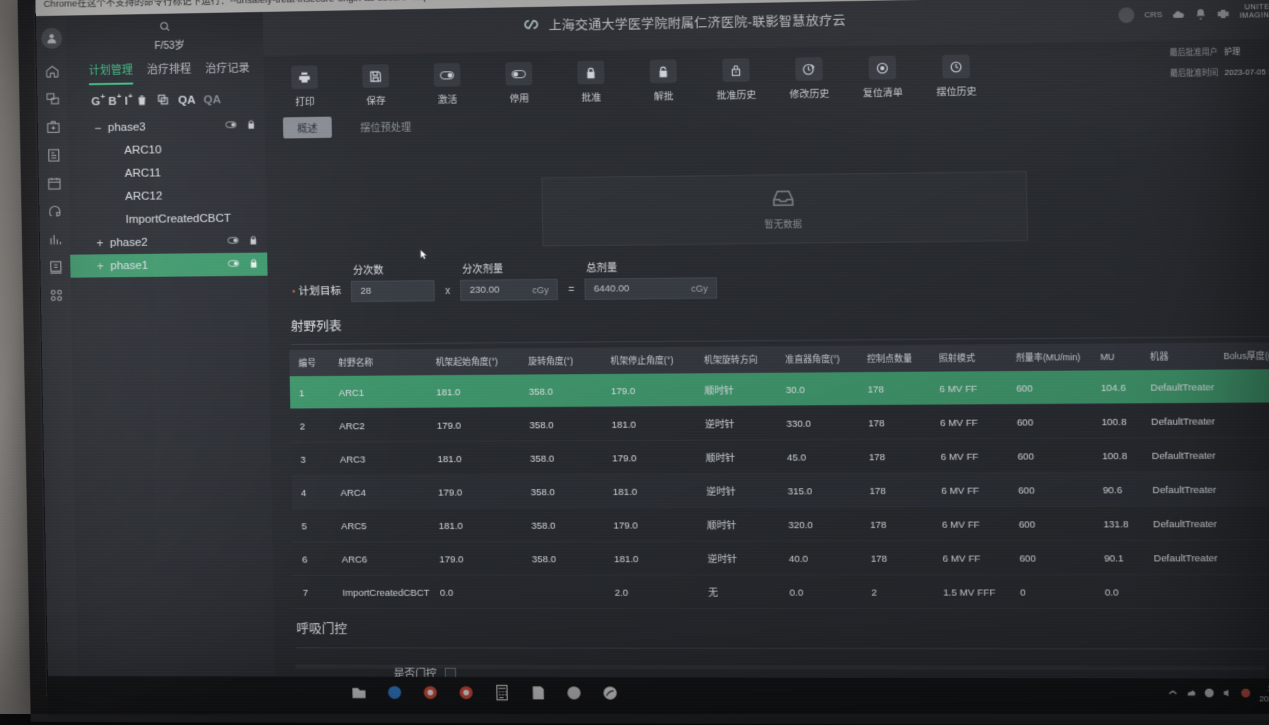 The image size is (1269, 725). What do you see at coordinates (1127, 15) in the screenshot?
I see `avatar` at bounding box center [1127, 15].